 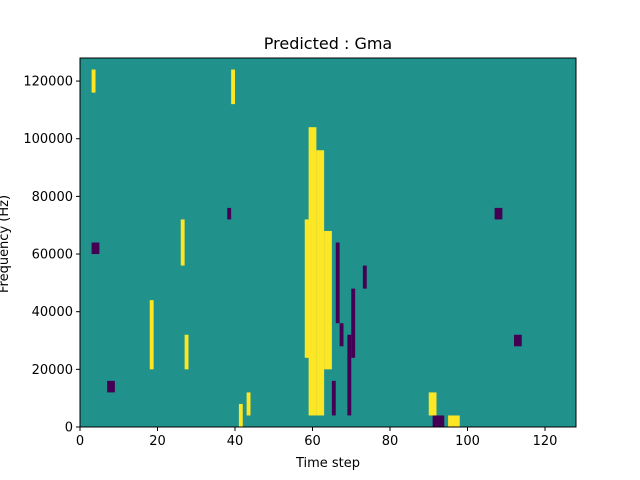 I want to click on x-tick-label: 120, so click(x=545, y=441).